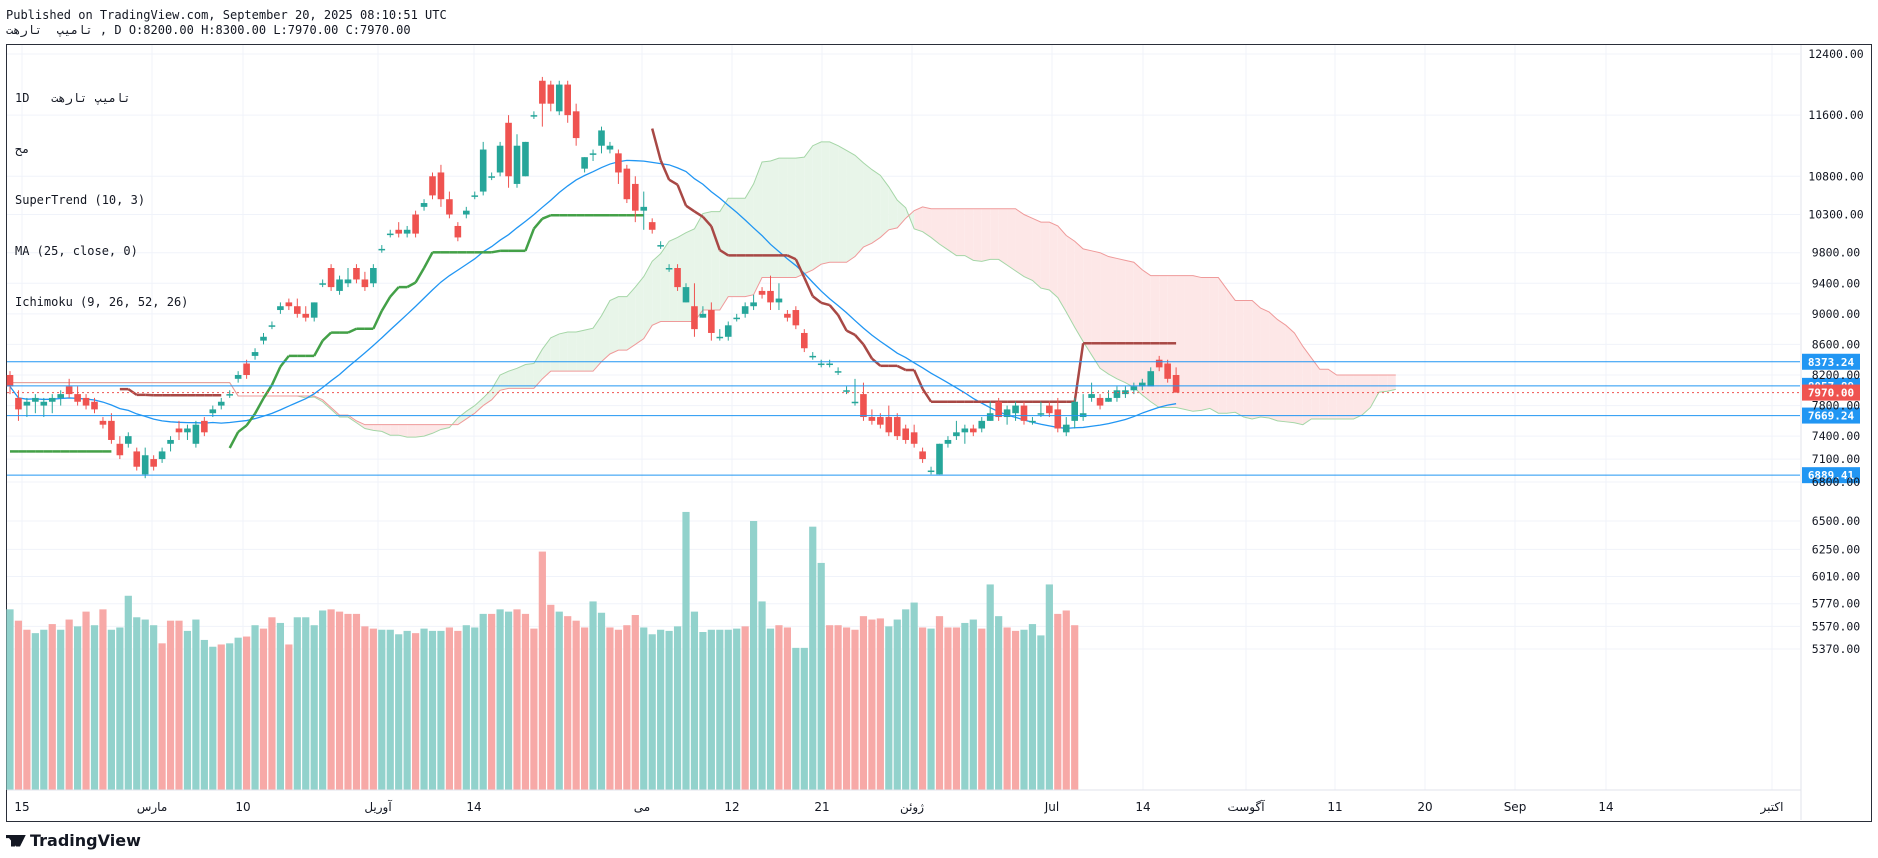  I want to click on x-tick-label: 21, so click(821, 807).